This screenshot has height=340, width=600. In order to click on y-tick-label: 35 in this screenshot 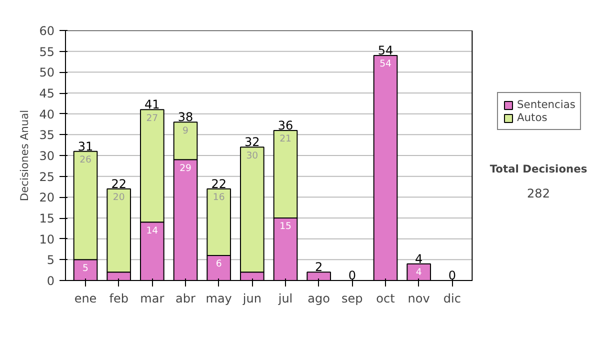, I will do `click(47, 135)`.